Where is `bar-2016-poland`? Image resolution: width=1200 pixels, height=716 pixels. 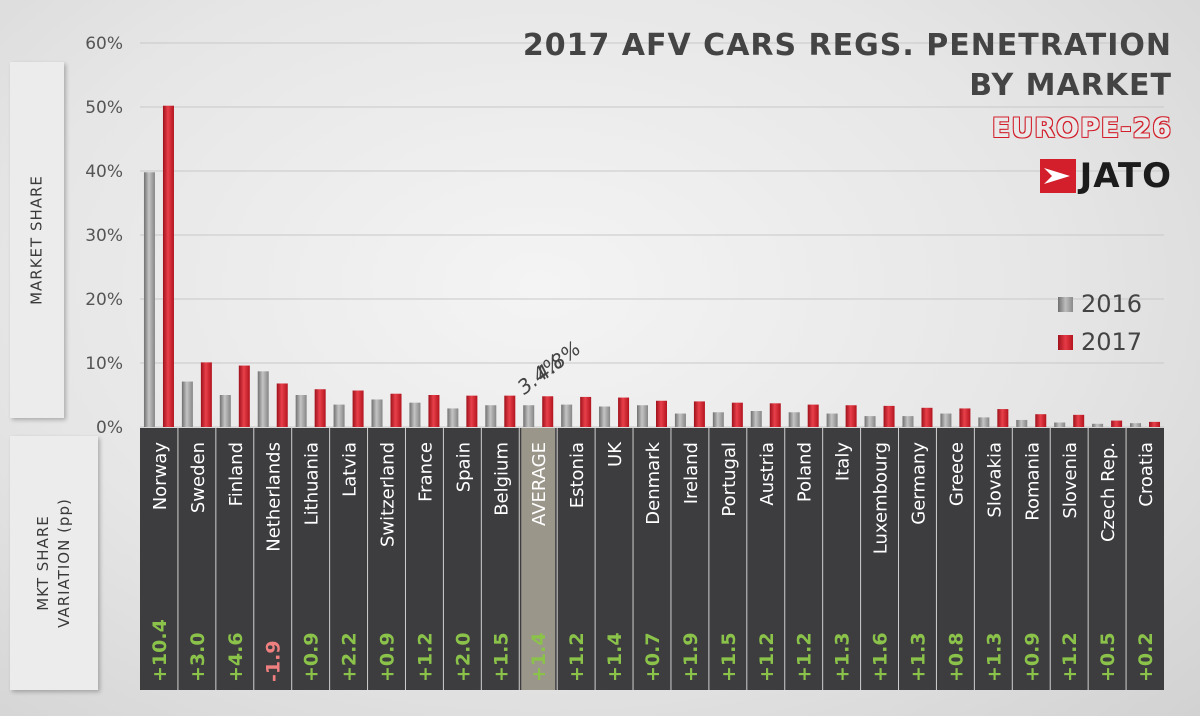
bar-2016-poland is located at coordinates (794, 419).